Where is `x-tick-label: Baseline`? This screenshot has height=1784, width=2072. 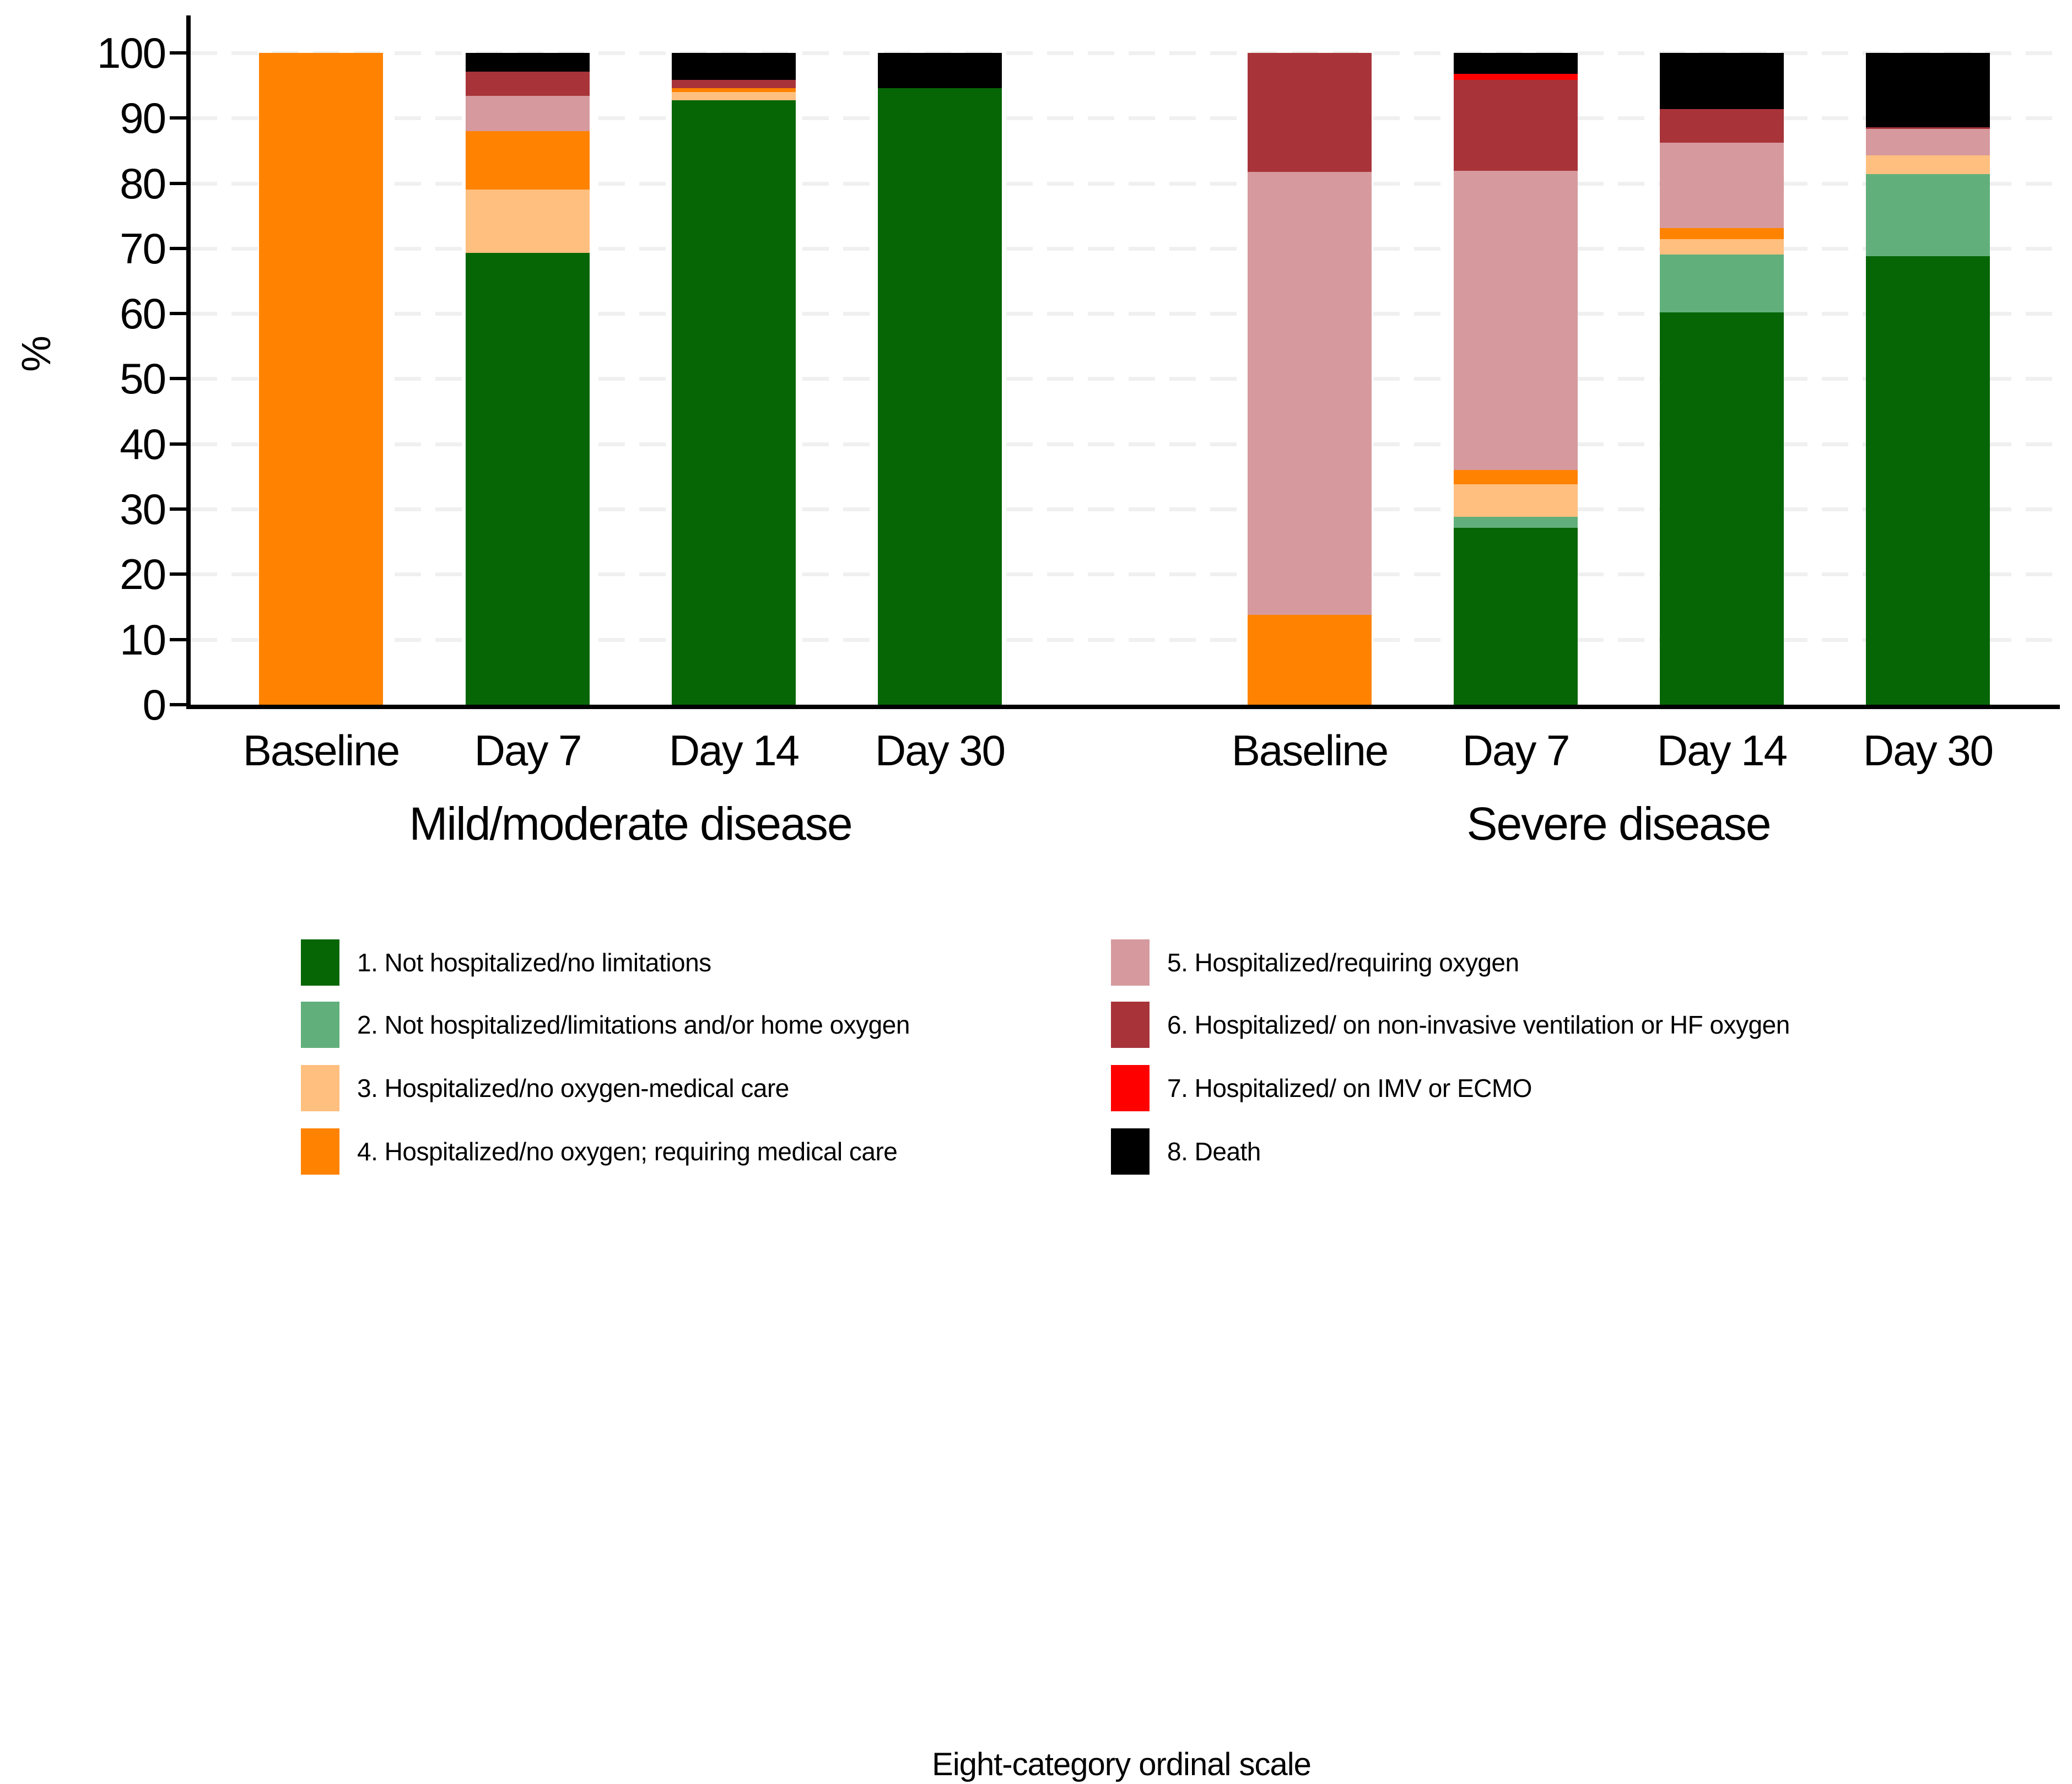 x-tick-label: Baseline is located at coordinates (1310, 751).